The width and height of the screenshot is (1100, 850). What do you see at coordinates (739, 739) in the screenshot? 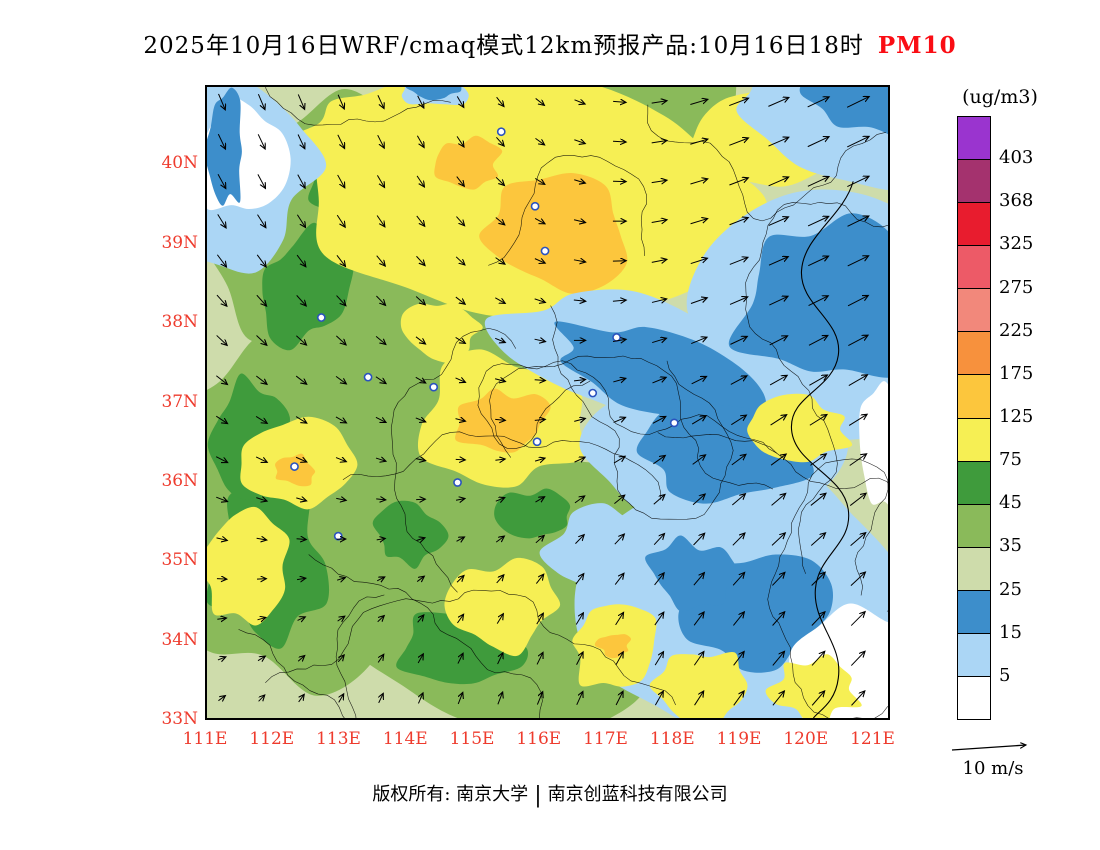
I see `lon-tick-119E: 119E` at bounding box center [739, 739].